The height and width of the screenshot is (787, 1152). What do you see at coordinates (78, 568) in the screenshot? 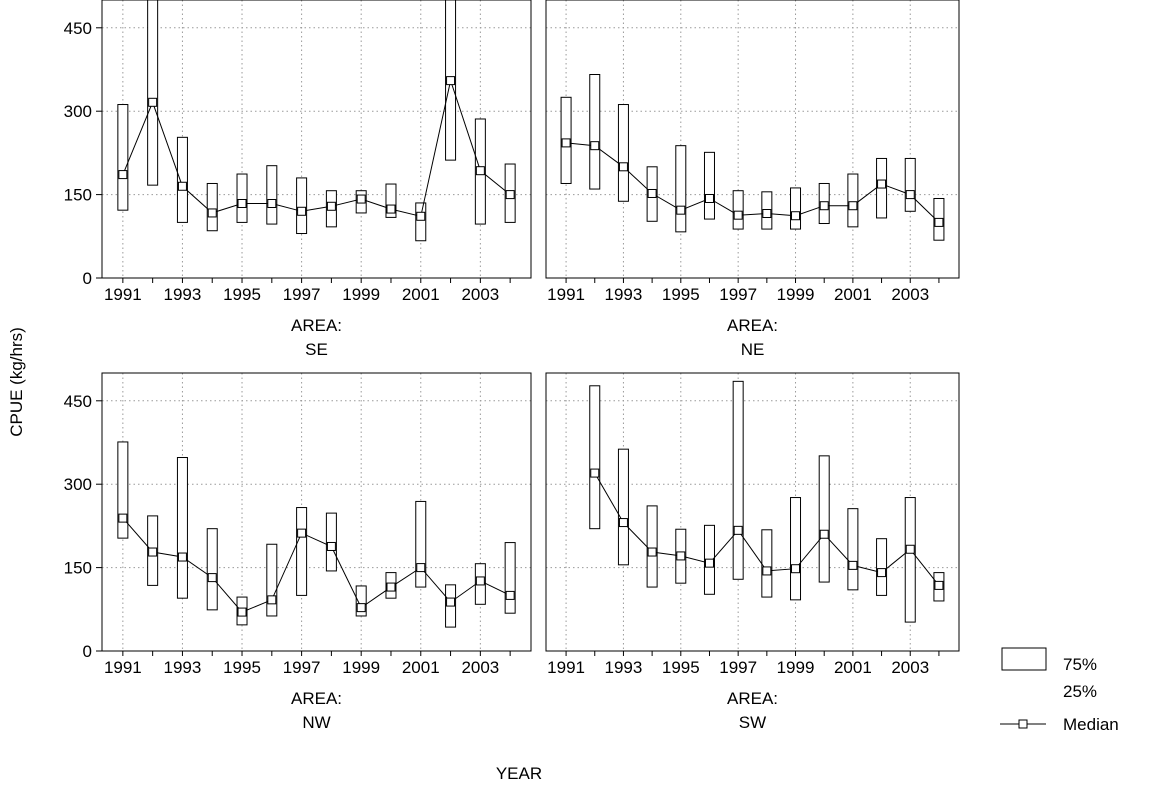
I see `y-tick-label-150: 150` at bounding box center [78, 568].